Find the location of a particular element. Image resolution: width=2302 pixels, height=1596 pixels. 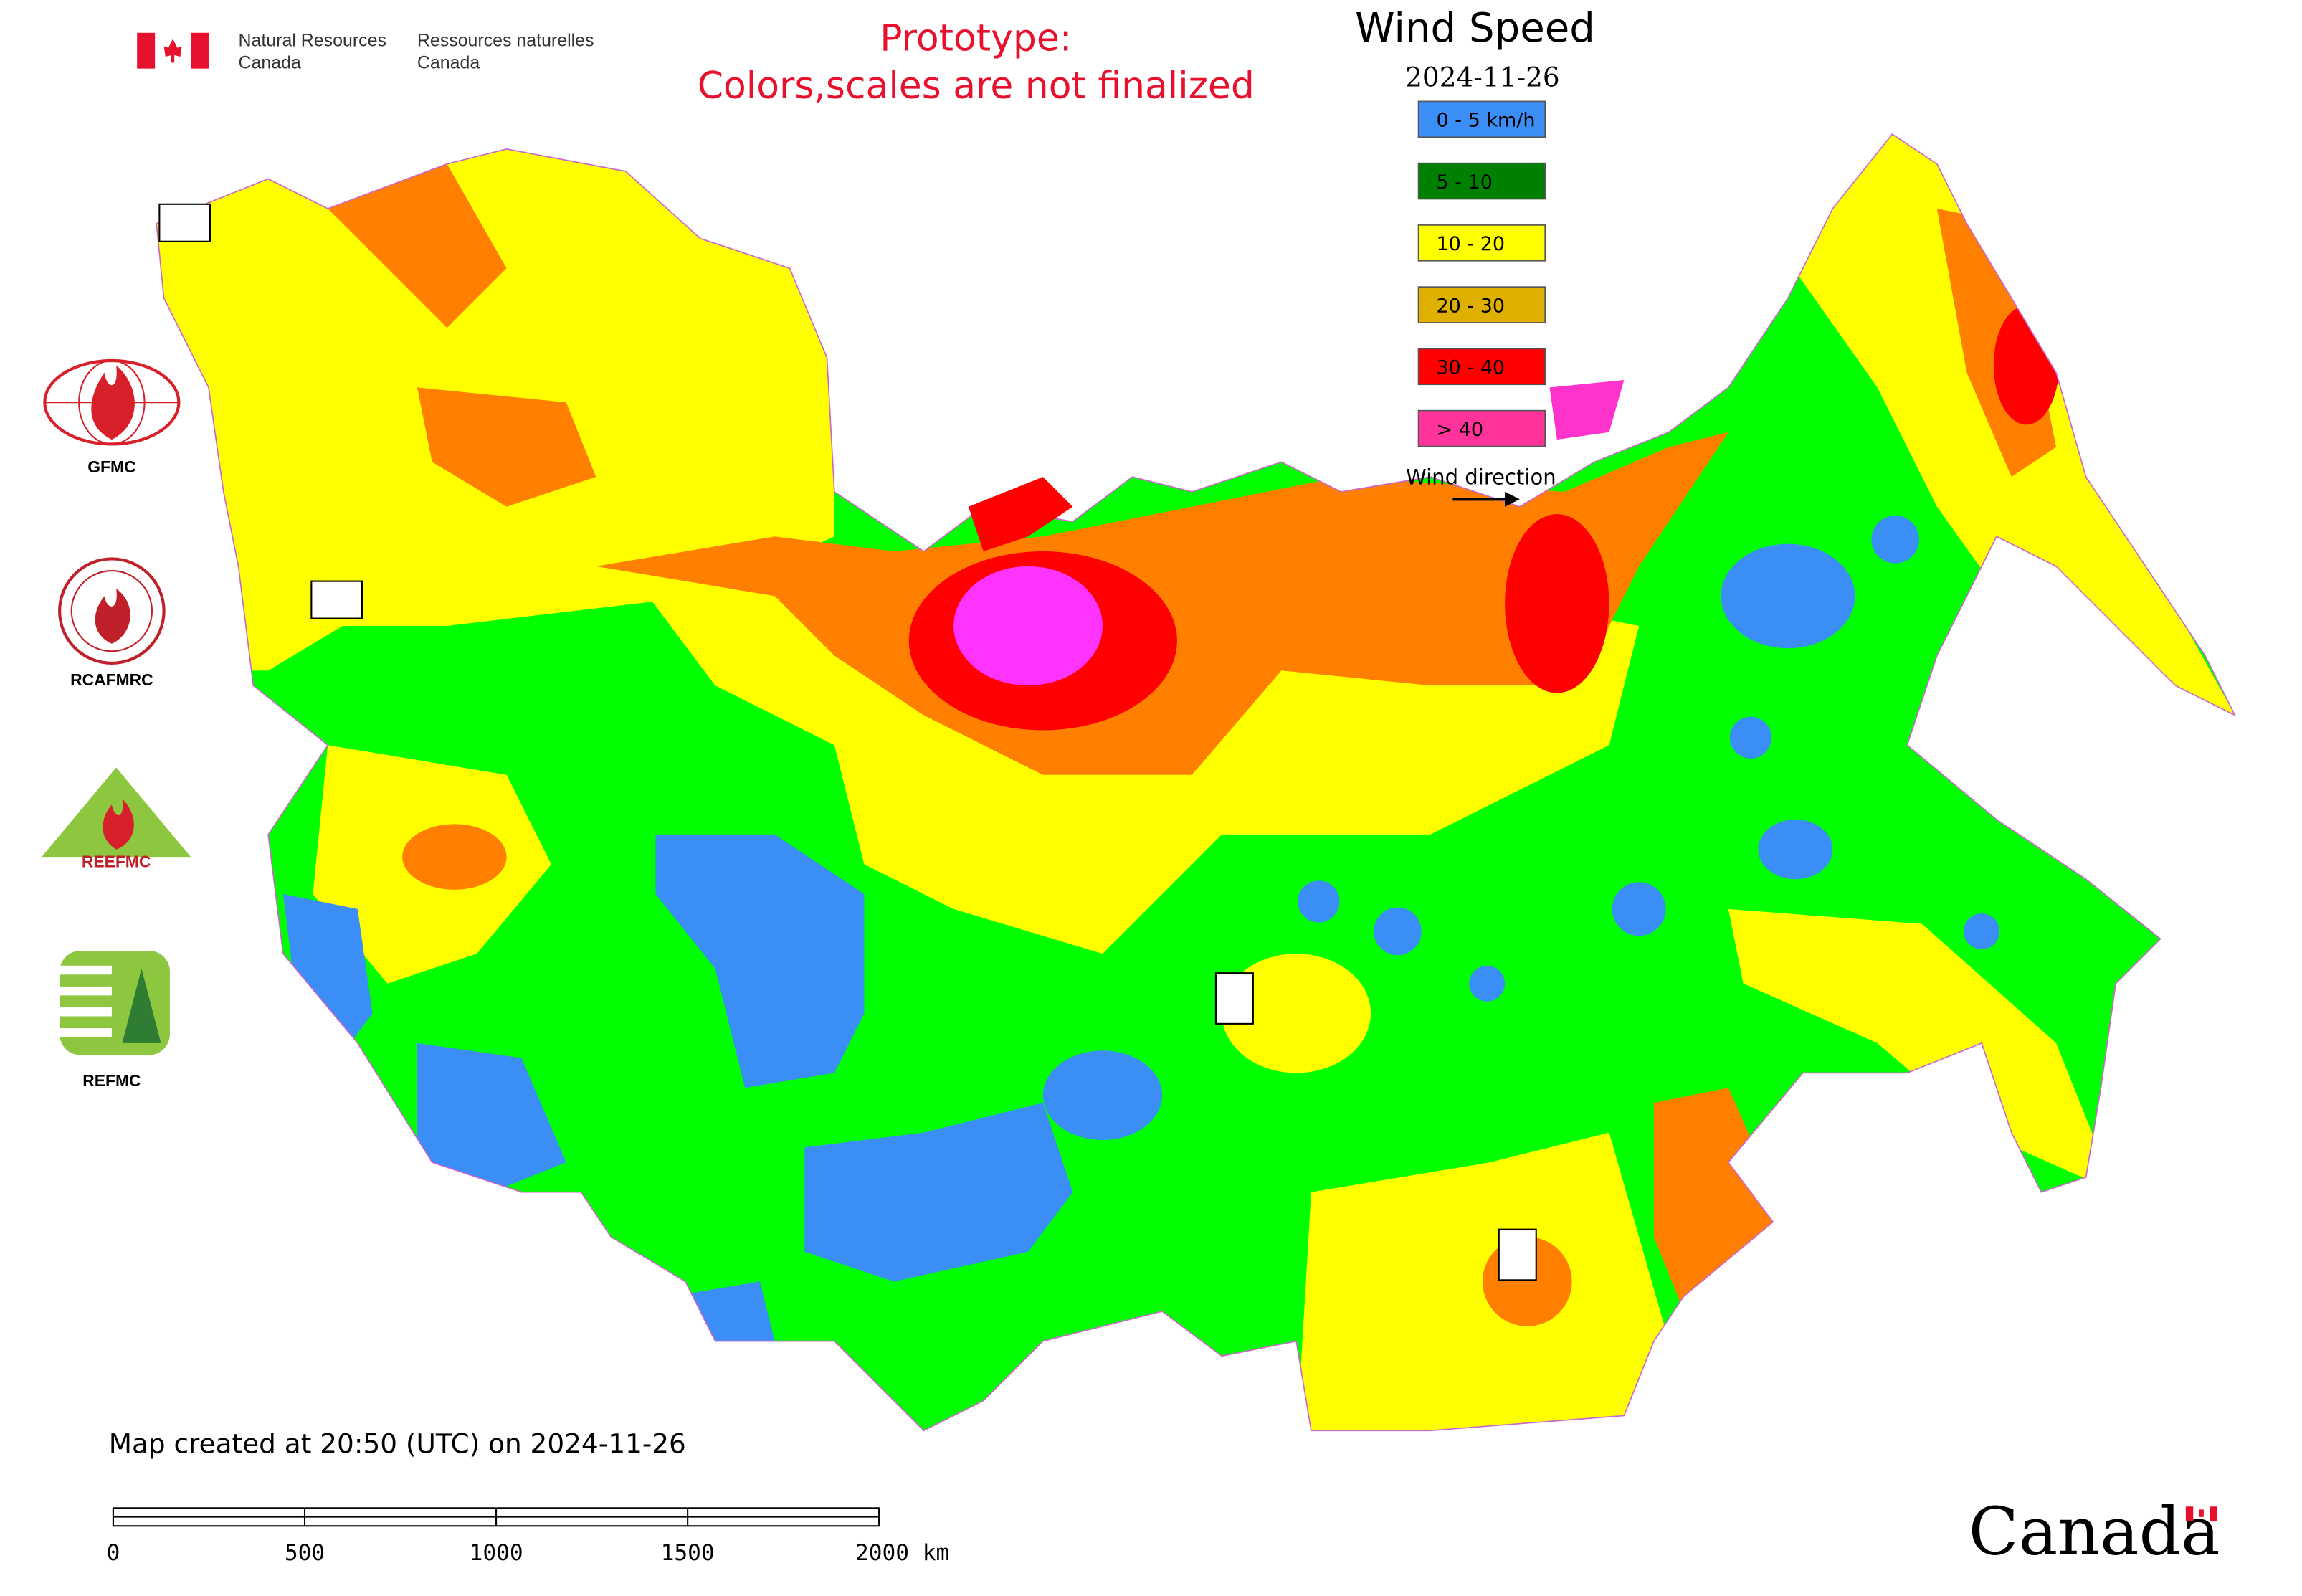

logo-reefmc is located at coordinates (116, 812).